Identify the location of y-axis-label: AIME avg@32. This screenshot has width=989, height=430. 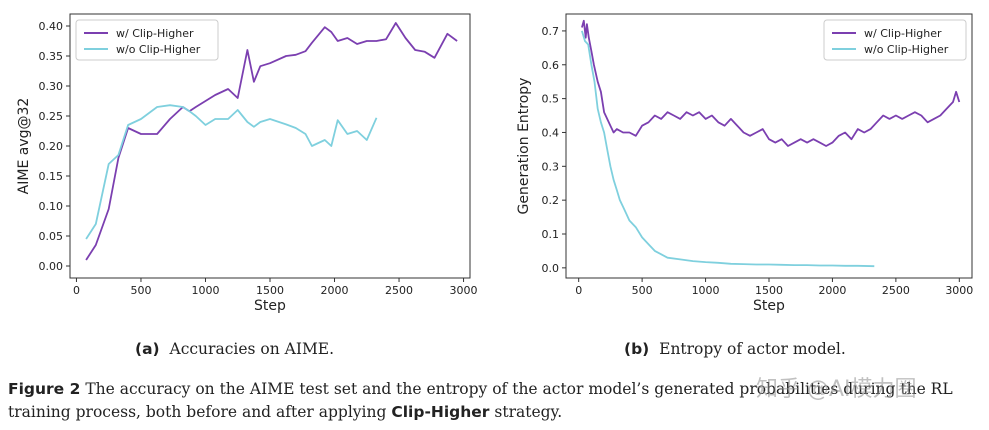
(24, 146).